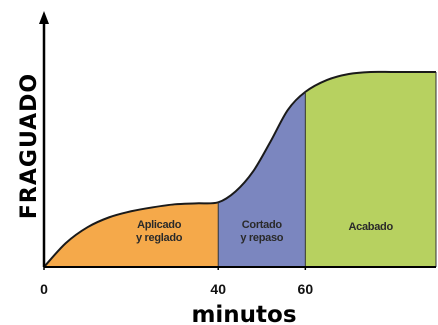 The width and height of the screenshot is (438, 325). I want to click on region-label-2: Acabado, so click(371, 227).